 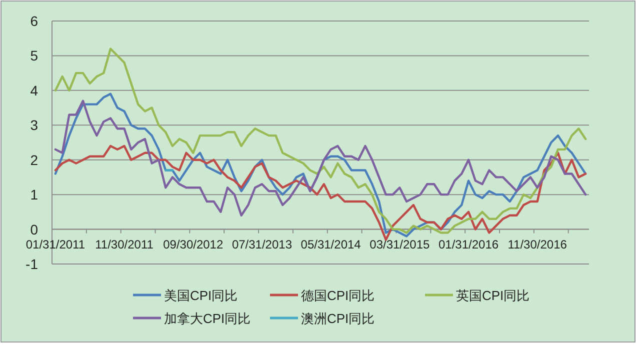 I want to click on y-tick-label: 0, so click(x=34, y=229).